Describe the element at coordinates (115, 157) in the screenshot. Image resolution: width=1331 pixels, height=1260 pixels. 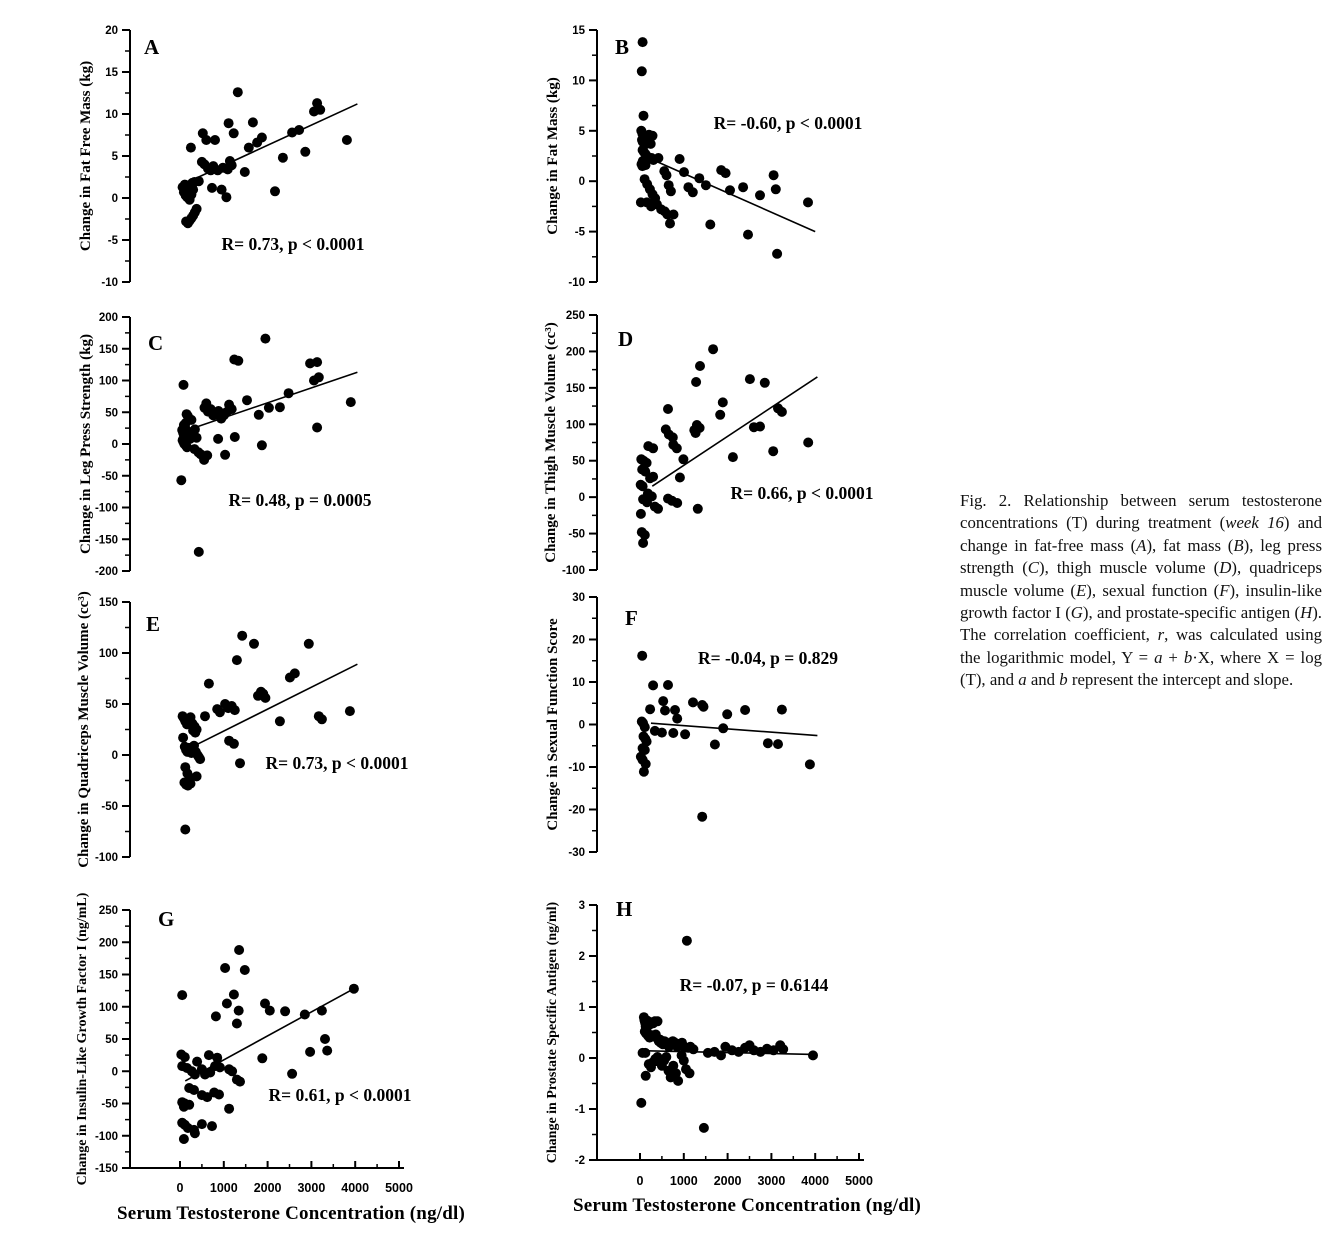
I see `y-tick-label: 5` at that location.